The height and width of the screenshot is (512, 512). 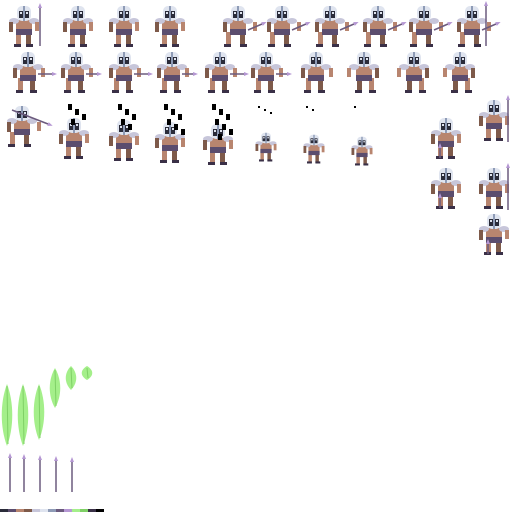 I want to click on palette-strip, so click(x=52, y=510).